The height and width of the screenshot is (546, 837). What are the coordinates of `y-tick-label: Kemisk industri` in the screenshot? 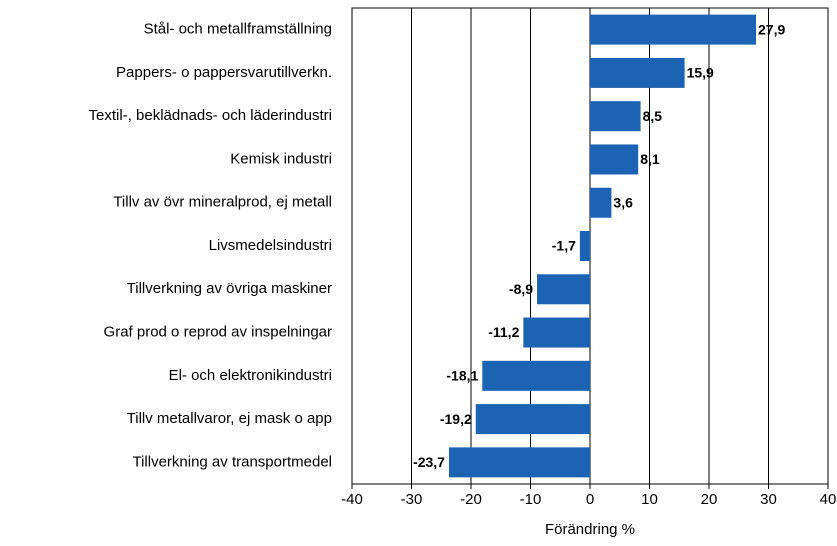 It's located at (281, 158).